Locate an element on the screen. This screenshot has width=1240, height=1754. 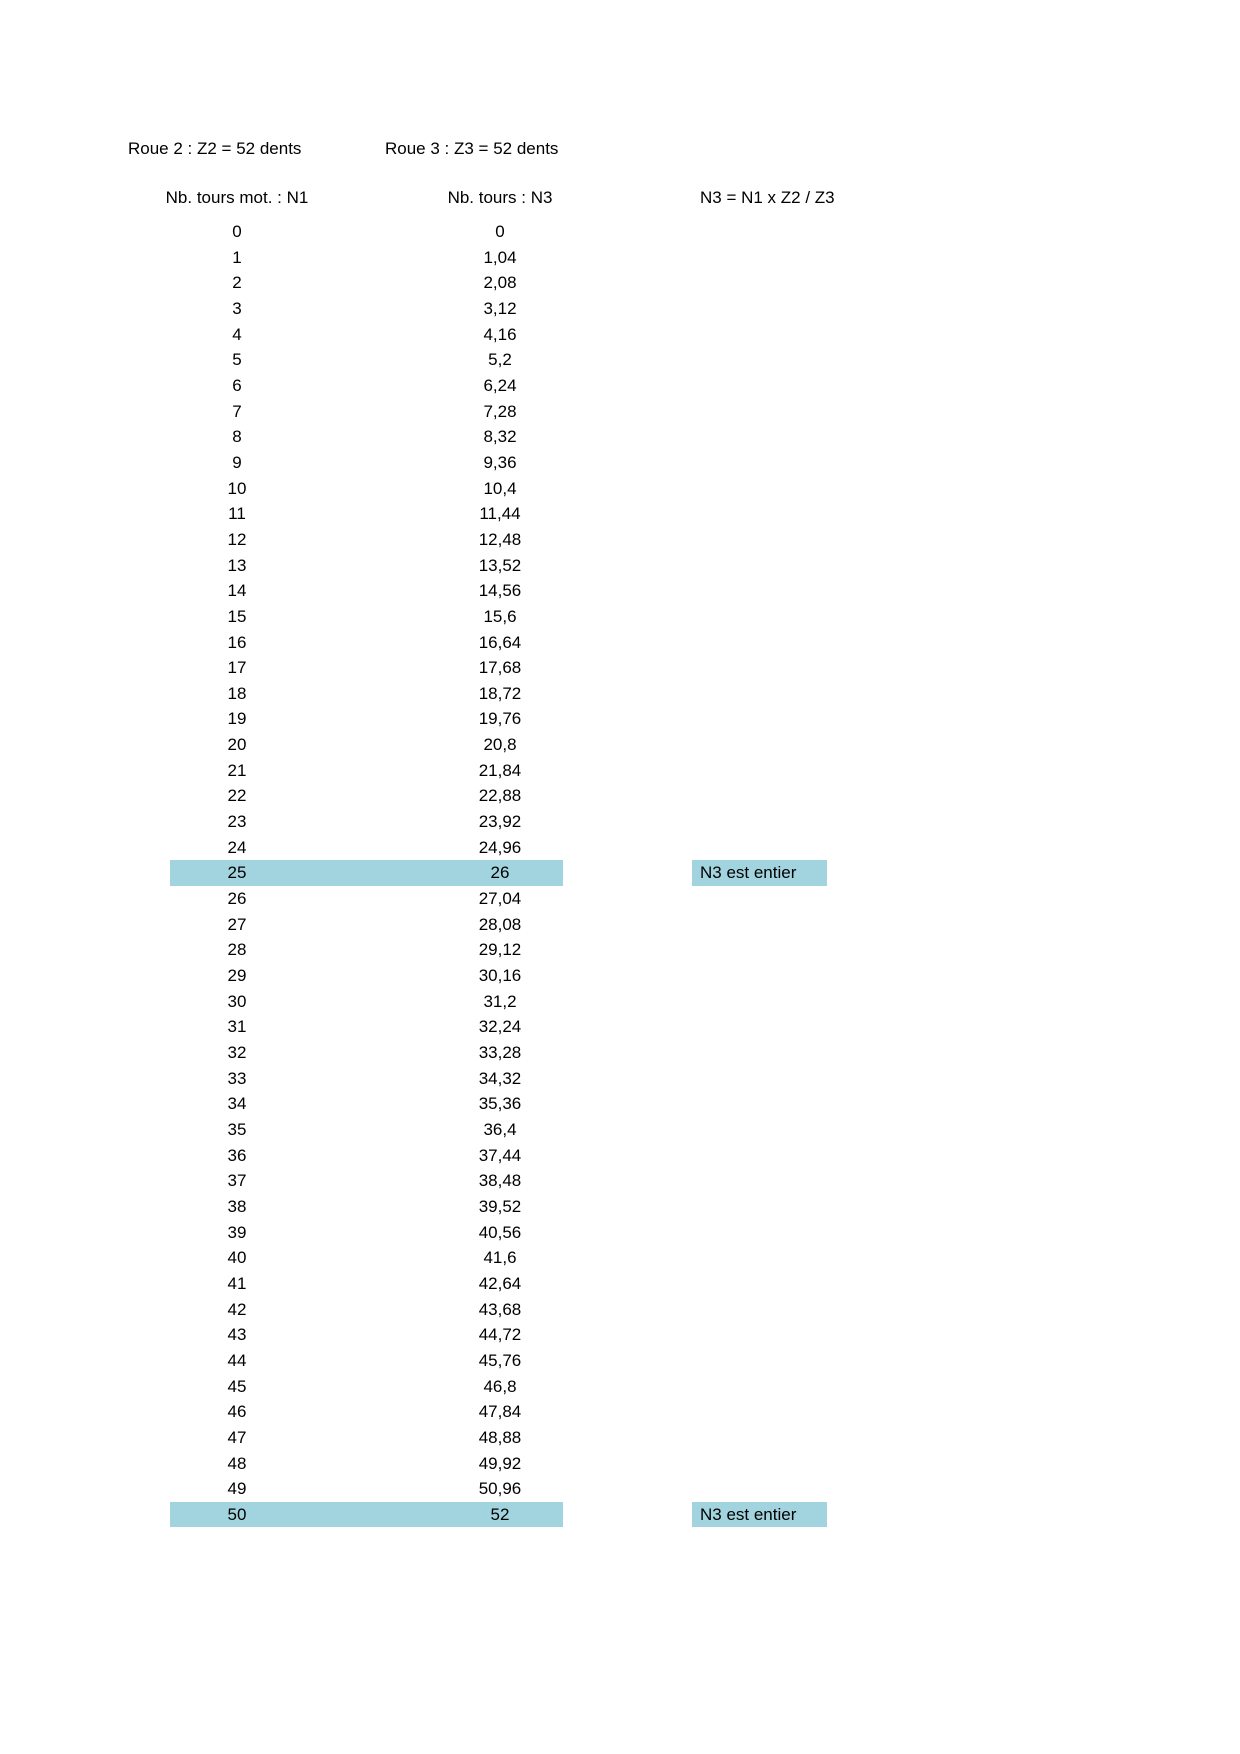
cell-n3: 18,72 is located at coordinates (500, 693).